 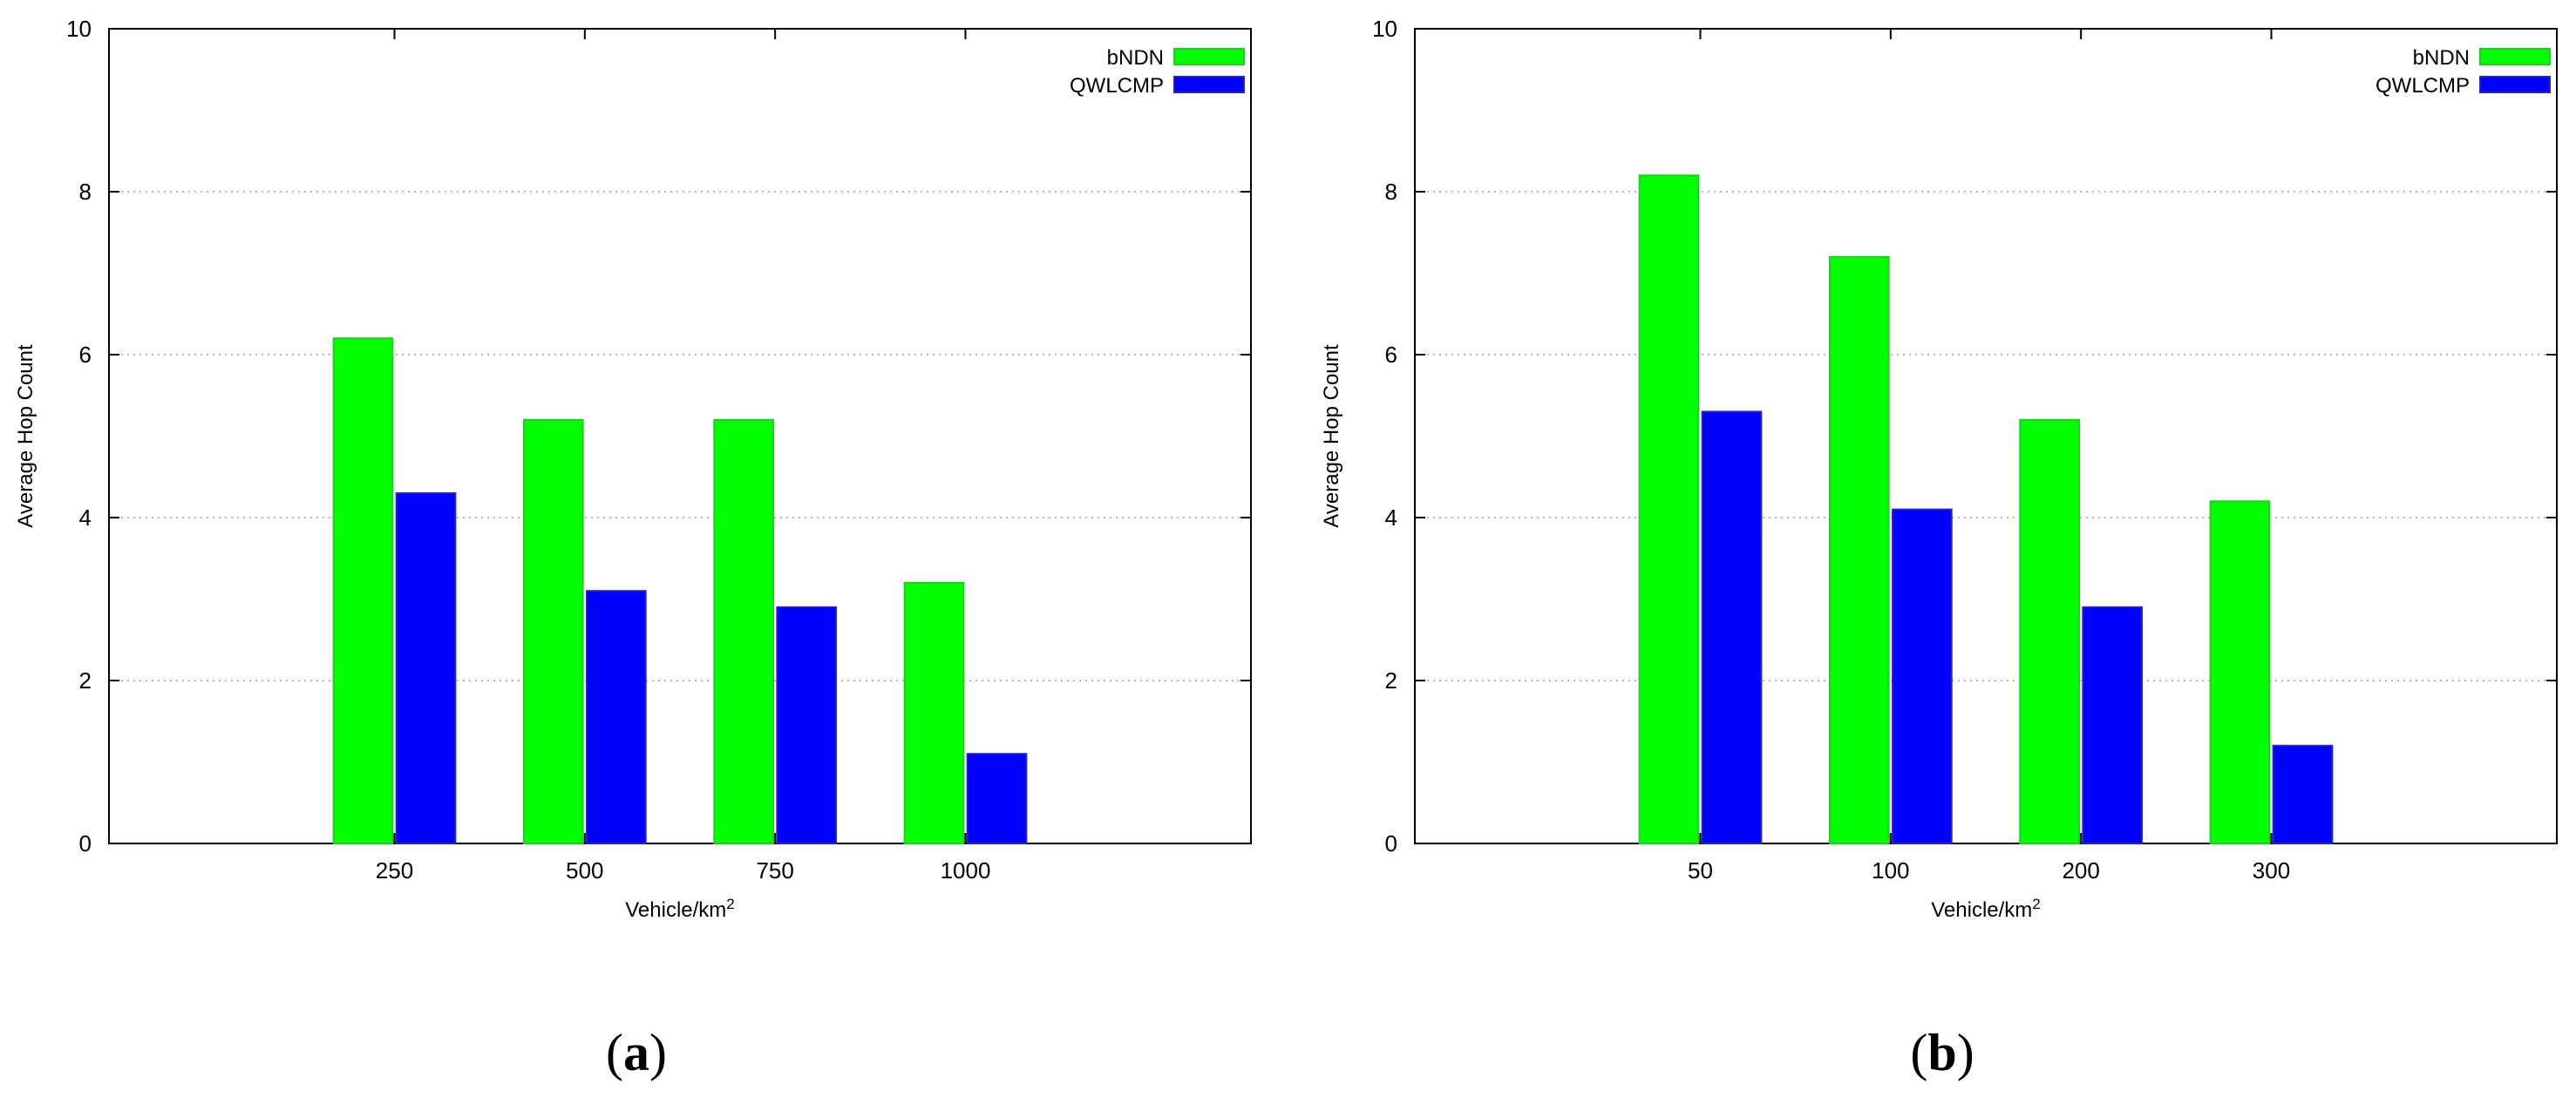 What do you see at coordinates (966, 871) in the screenshot?
I see `x-tick-label: 1000` at bounding box center [966, 871].